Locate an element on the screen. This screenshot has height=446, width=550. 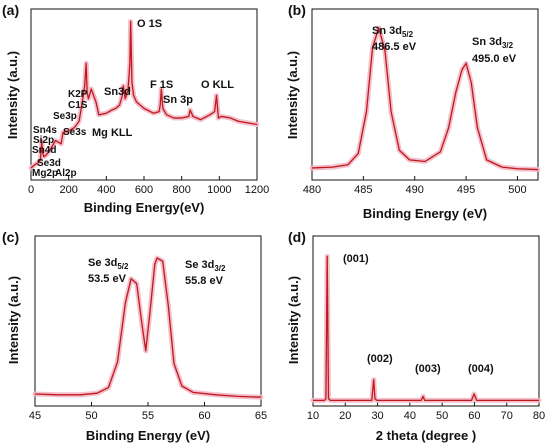
peak-label-sn3d52: Sn 3d5/2 486.5 eV is located at coordinates (394, 39).